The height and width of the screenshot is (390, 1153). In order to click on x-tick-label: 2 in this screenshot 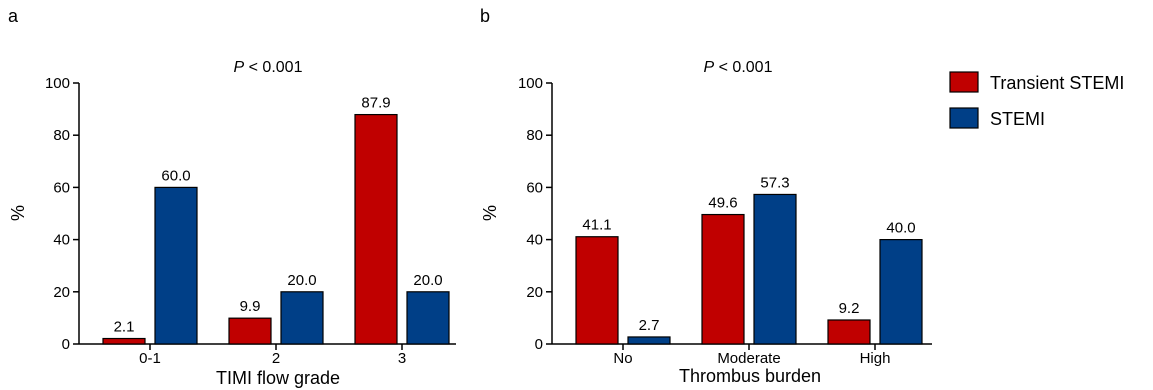, I will do `click(276, 358)`.